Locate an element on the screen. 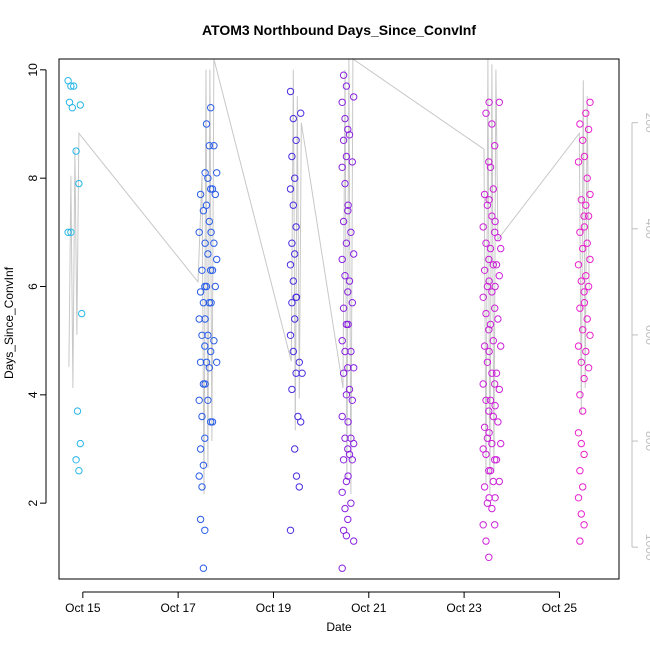 The image size is (650, 650). x-tick-label: Oct 21 is located at coordinates (369, 608).